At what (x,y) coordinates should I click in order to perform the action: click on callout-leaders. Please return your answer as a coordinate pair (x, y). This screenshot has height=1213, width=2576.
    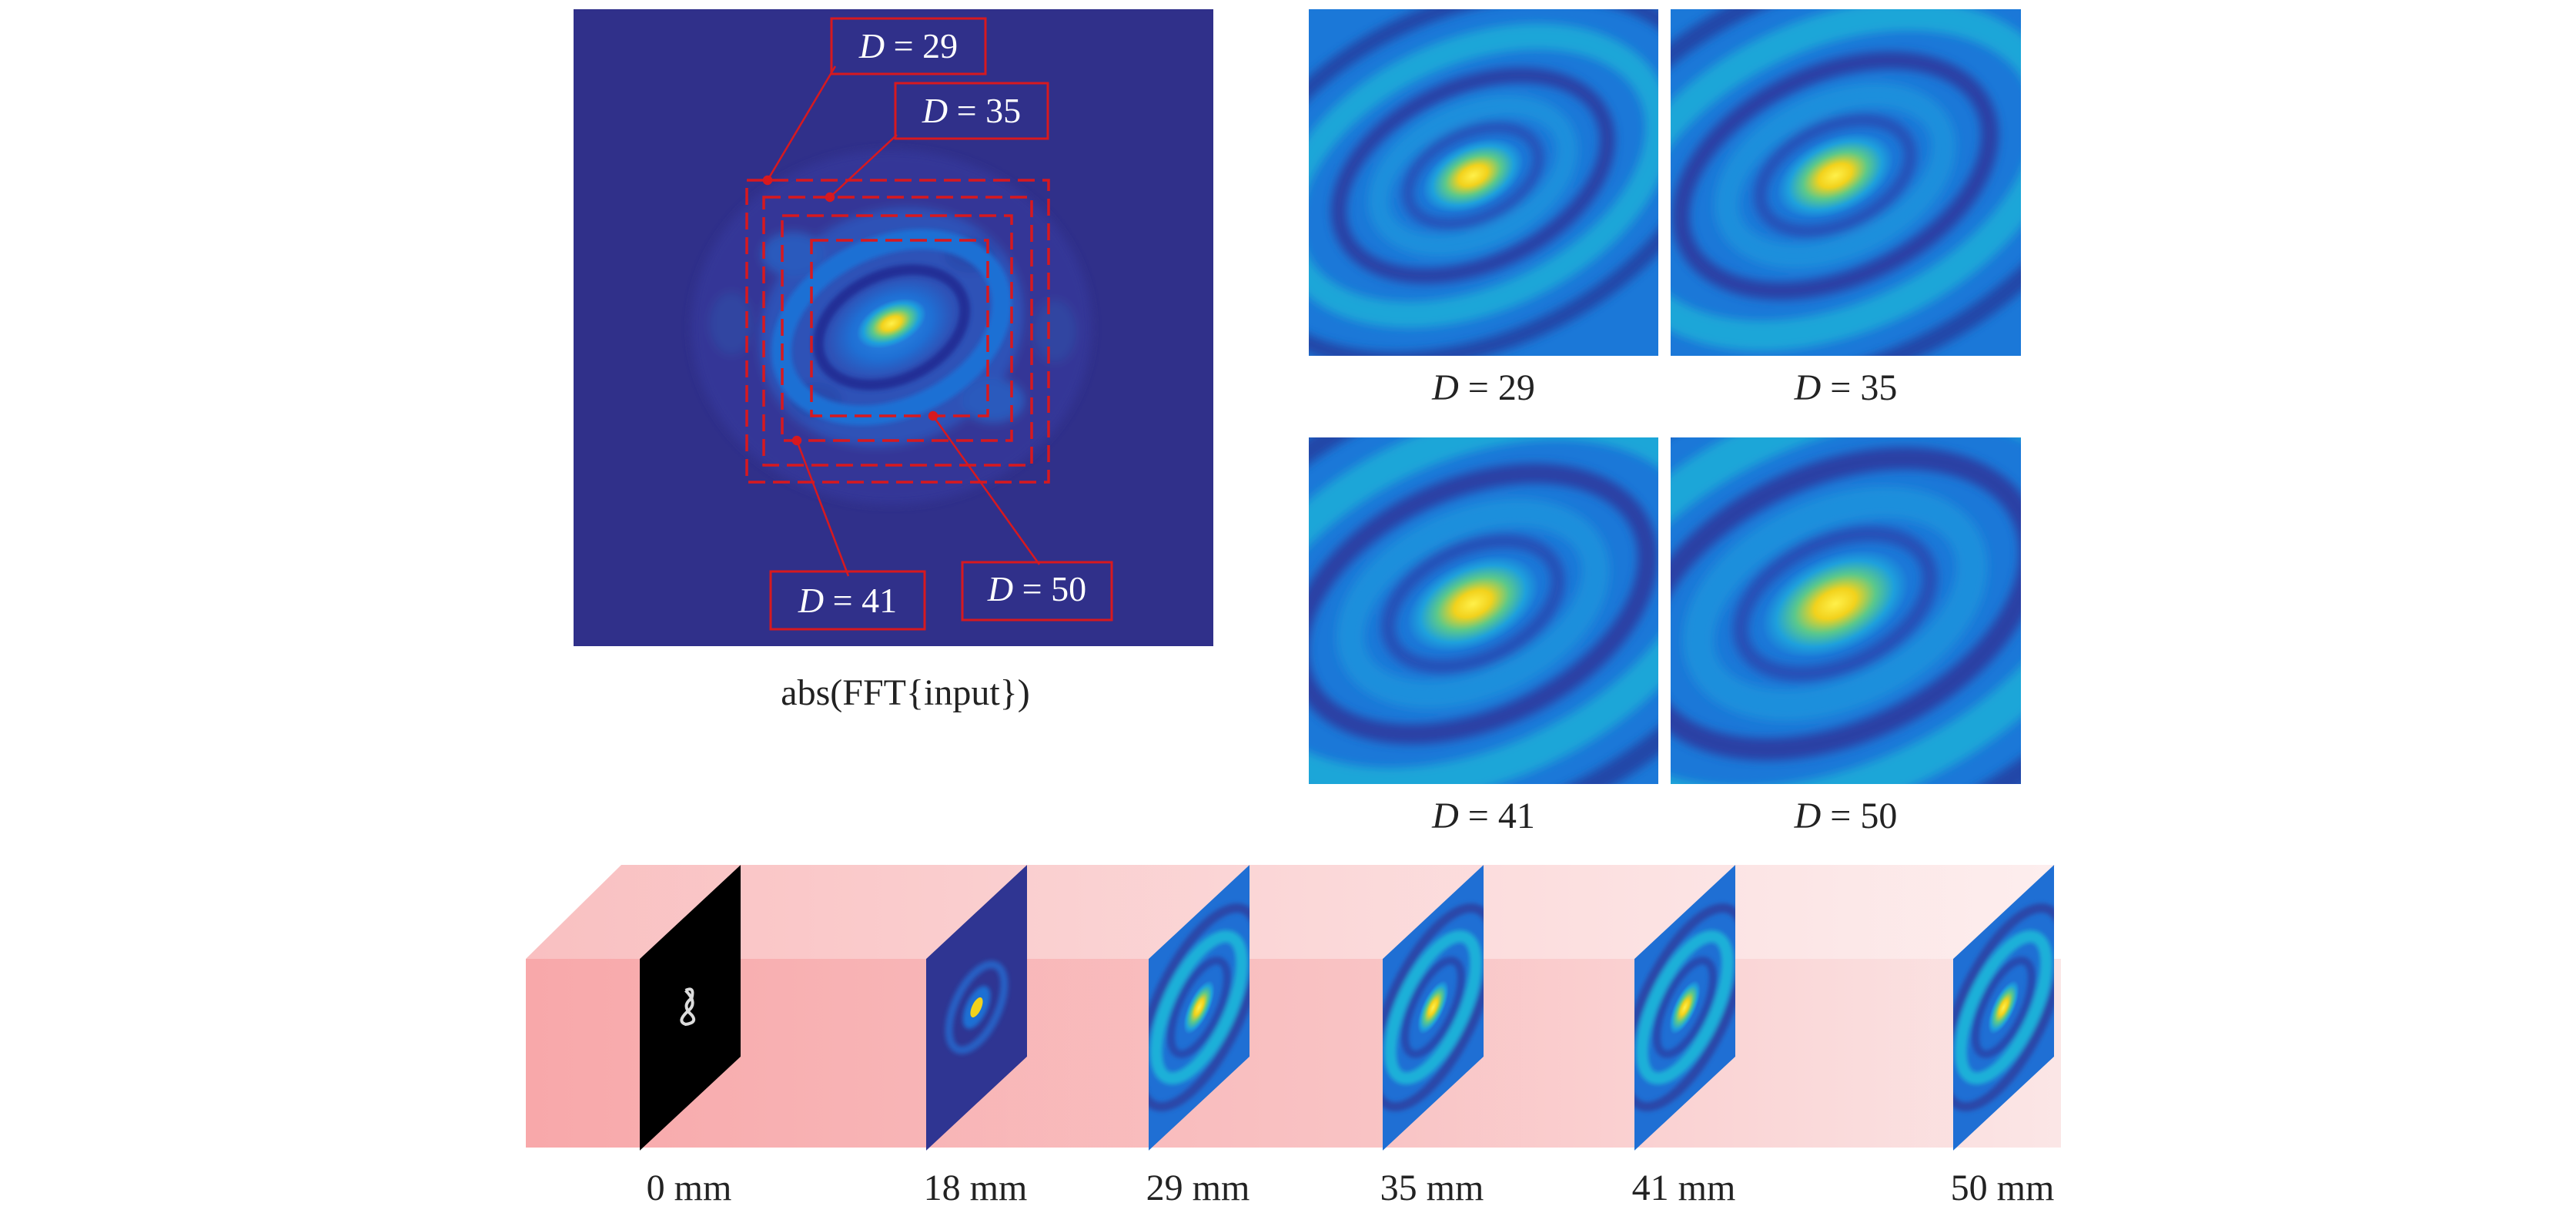
    Looking at the image, I should click on (902, 321).